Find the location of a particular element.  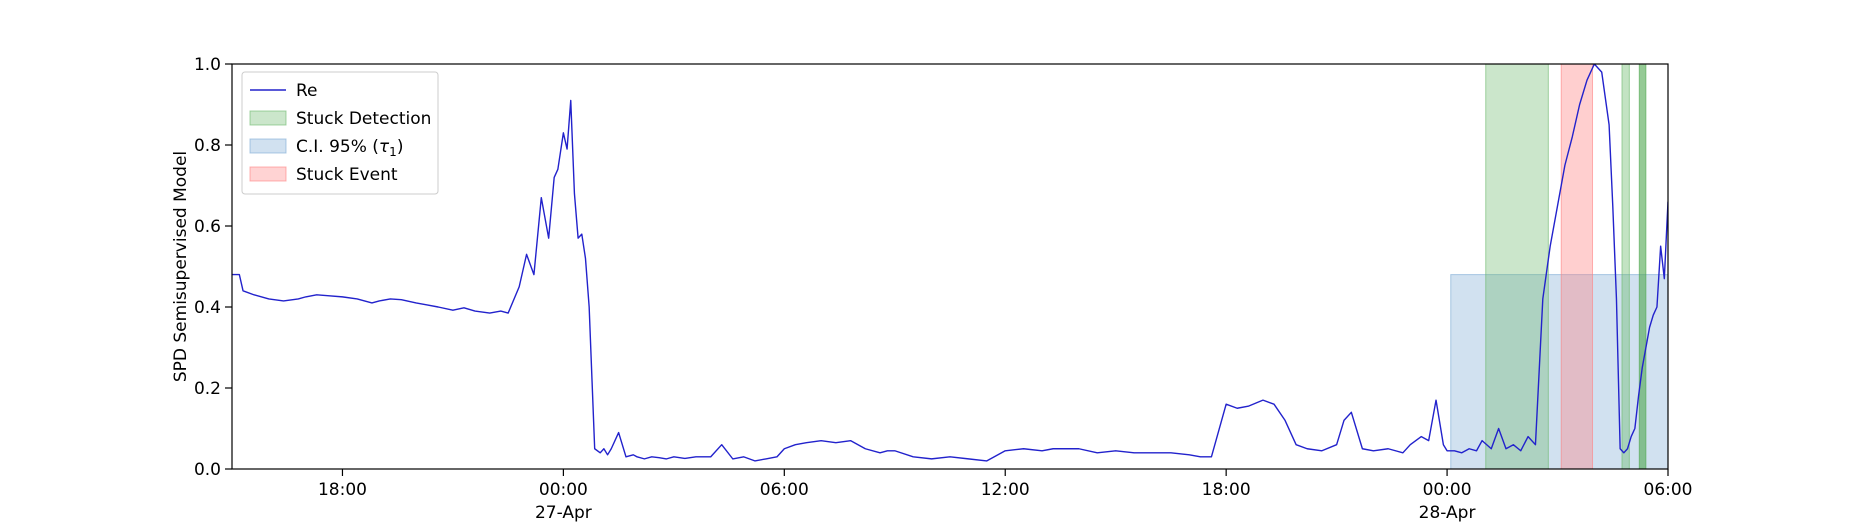

x-tick-label: 12:00 is located at coordinates (1005, 490).